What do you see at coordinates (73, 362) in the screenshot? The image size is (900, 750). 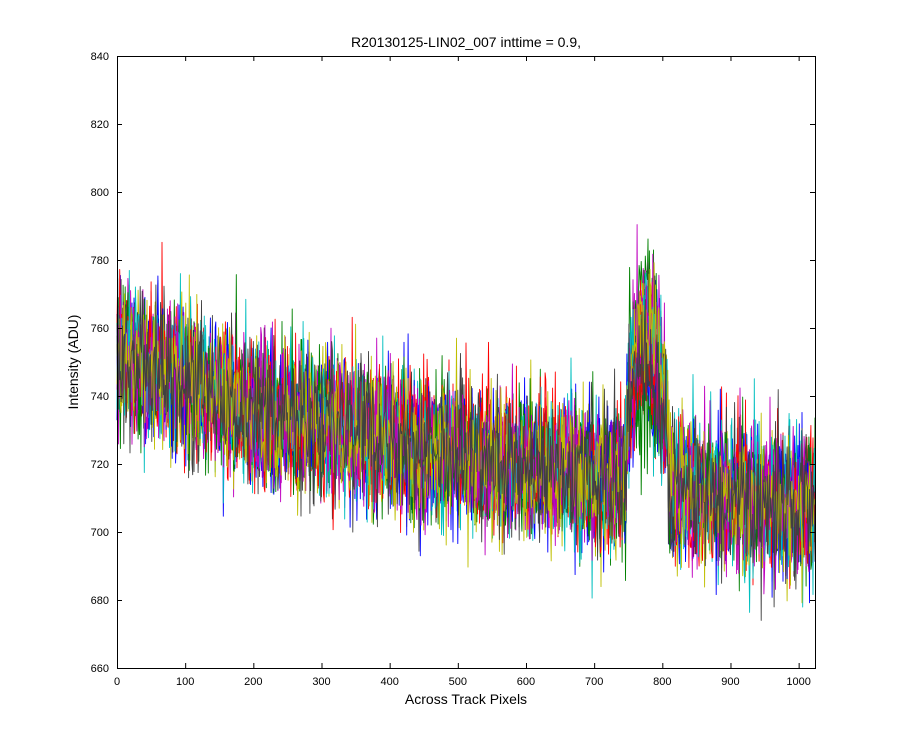 I see `y-axis-title: Intensity (ADU)` at bounding box center [73, 362].